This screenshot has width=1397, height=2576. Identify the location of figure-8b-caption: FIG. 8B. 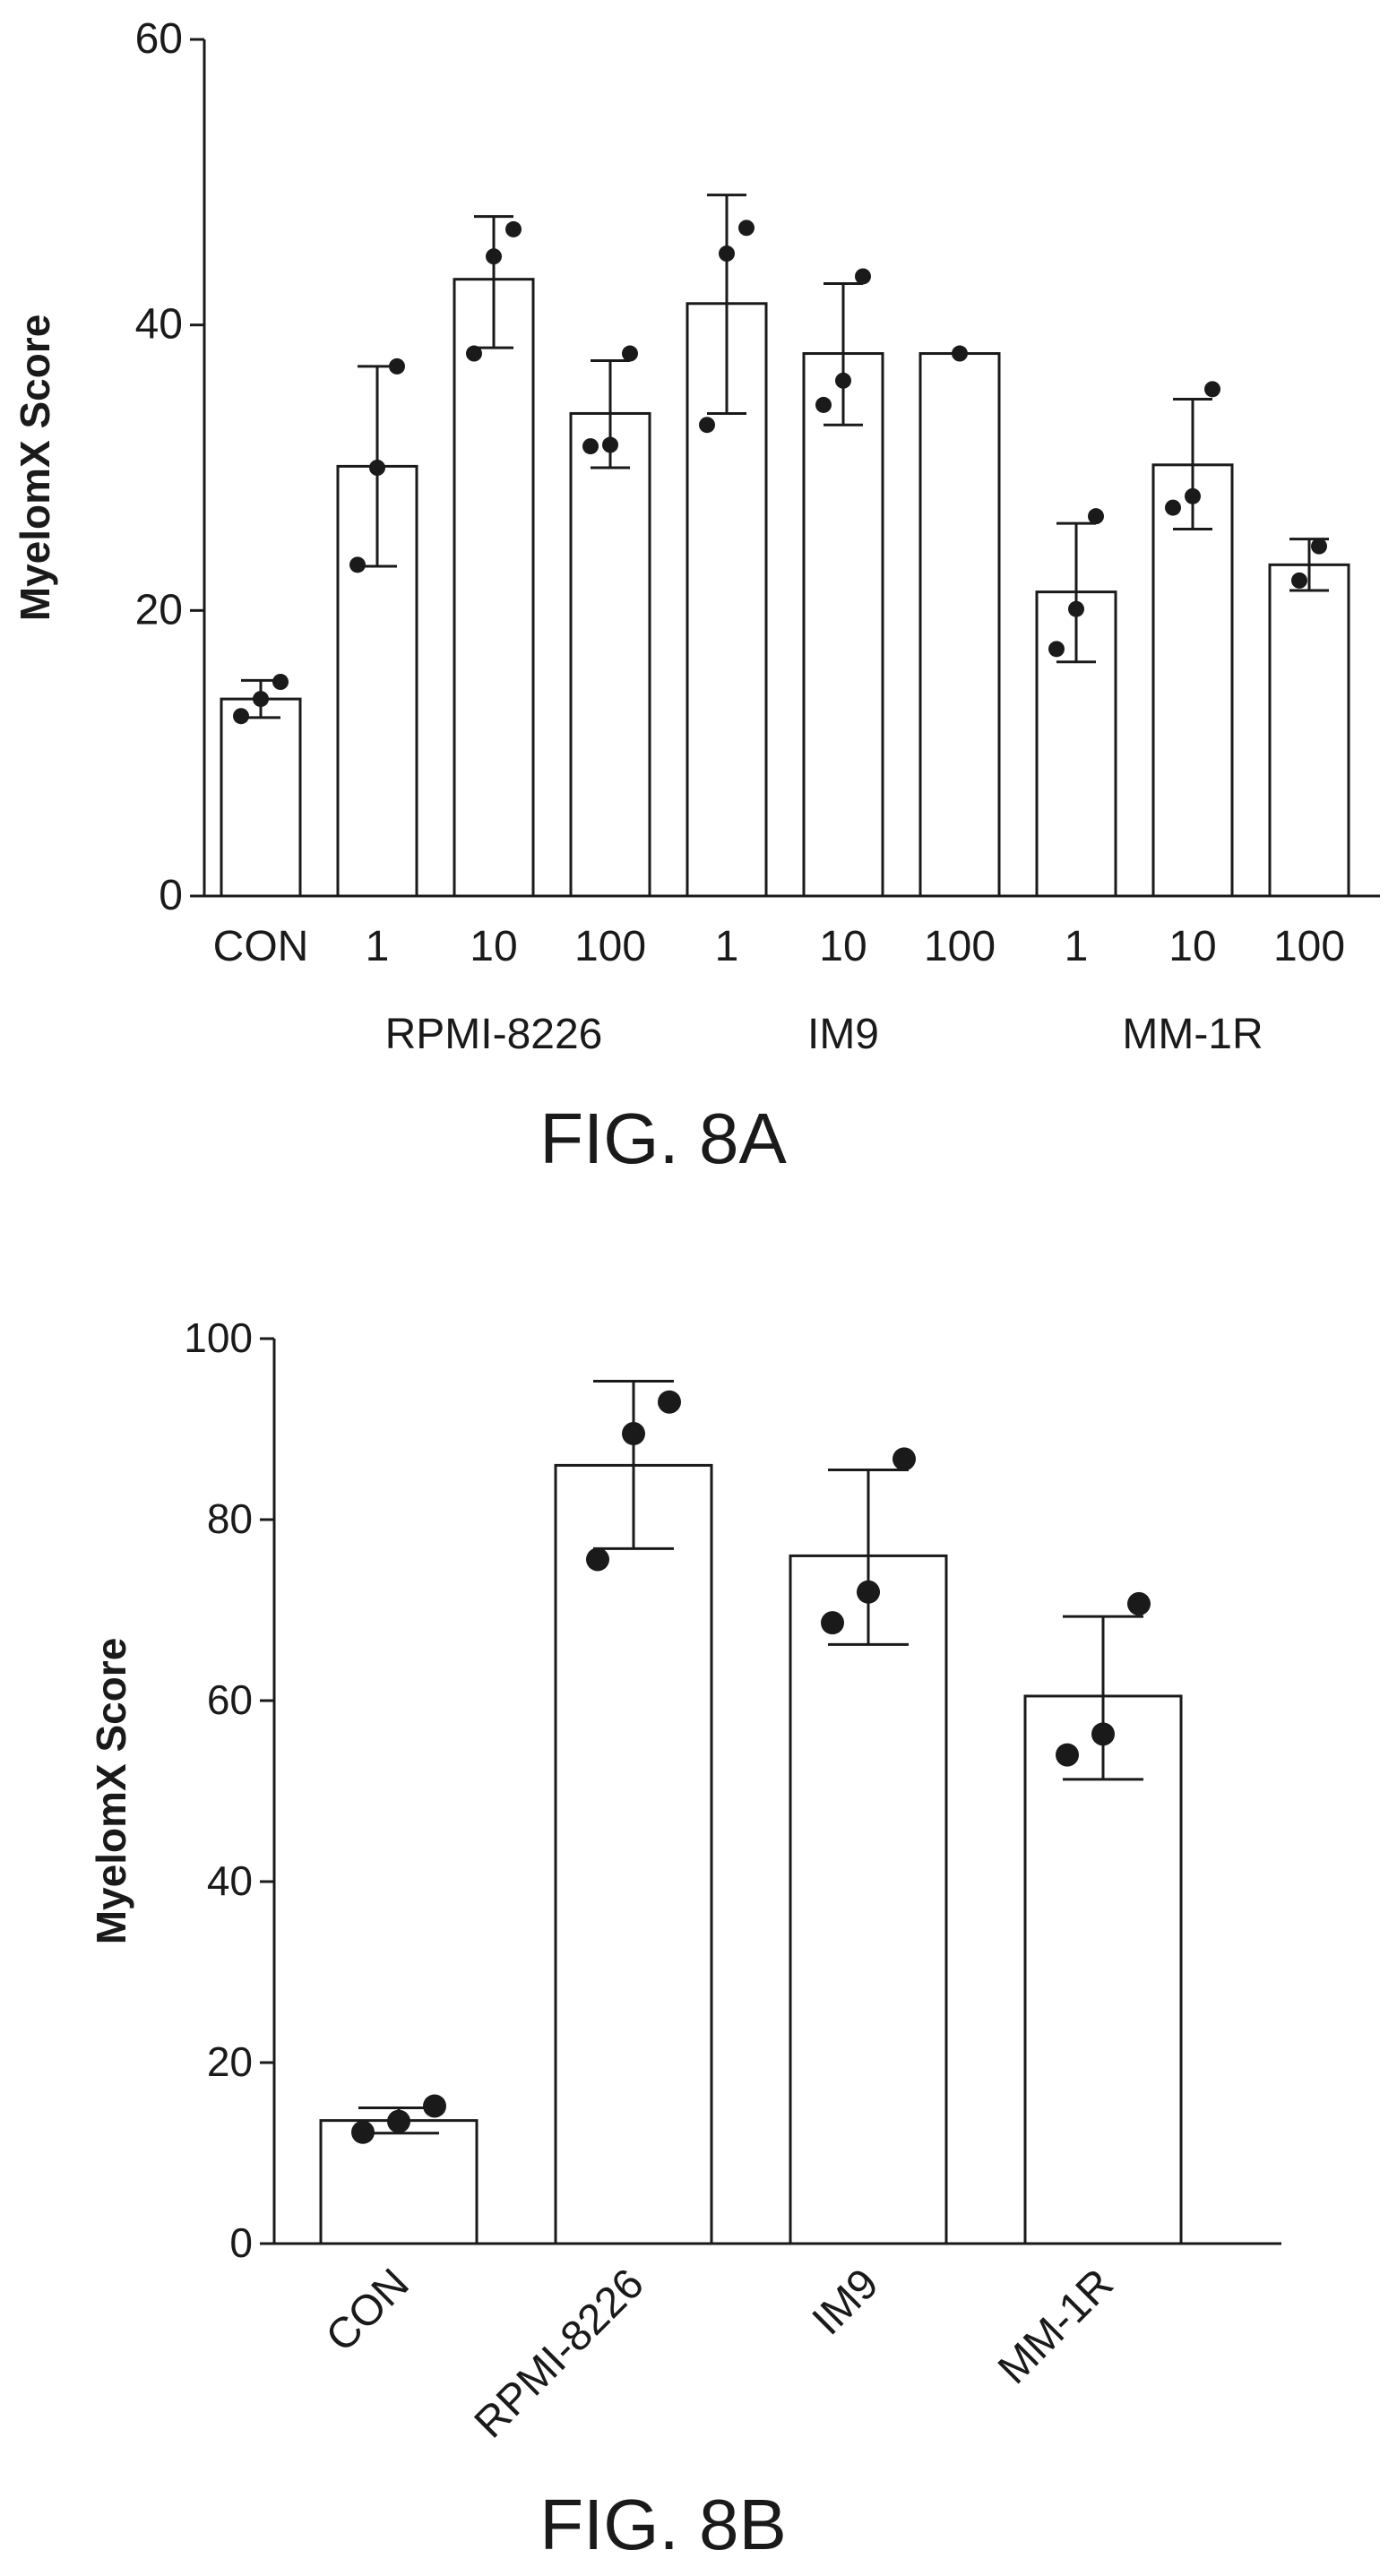
(663, 2524).